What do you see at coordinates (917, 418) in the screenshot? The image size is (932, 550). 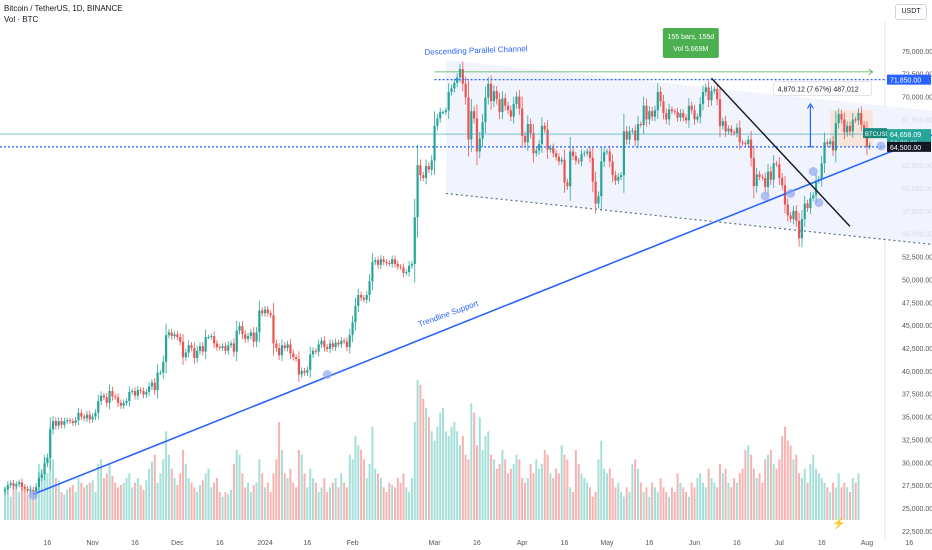 I see `y-tick-label: 35,000.00` at bounding box center [917, 418].